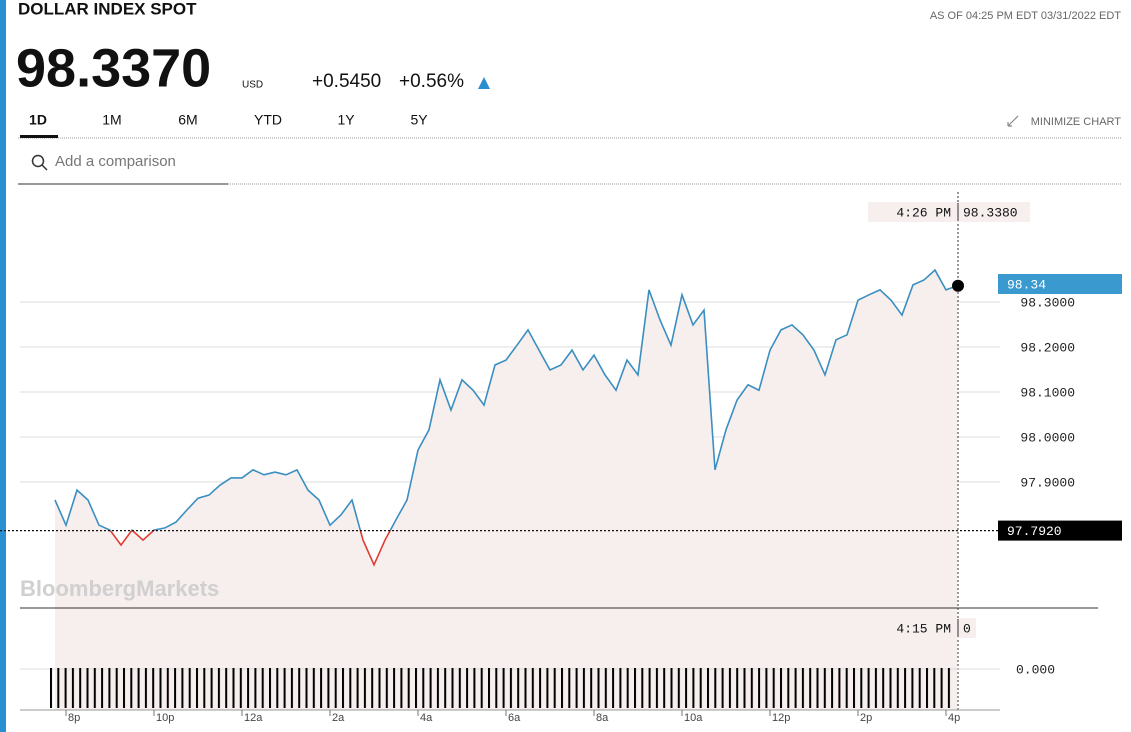 This screenshot has height=732, width=1131. What do you see at coordinates (3, 366) in the screenshot?
I see `left-accent` at bounding box center [3, 366].